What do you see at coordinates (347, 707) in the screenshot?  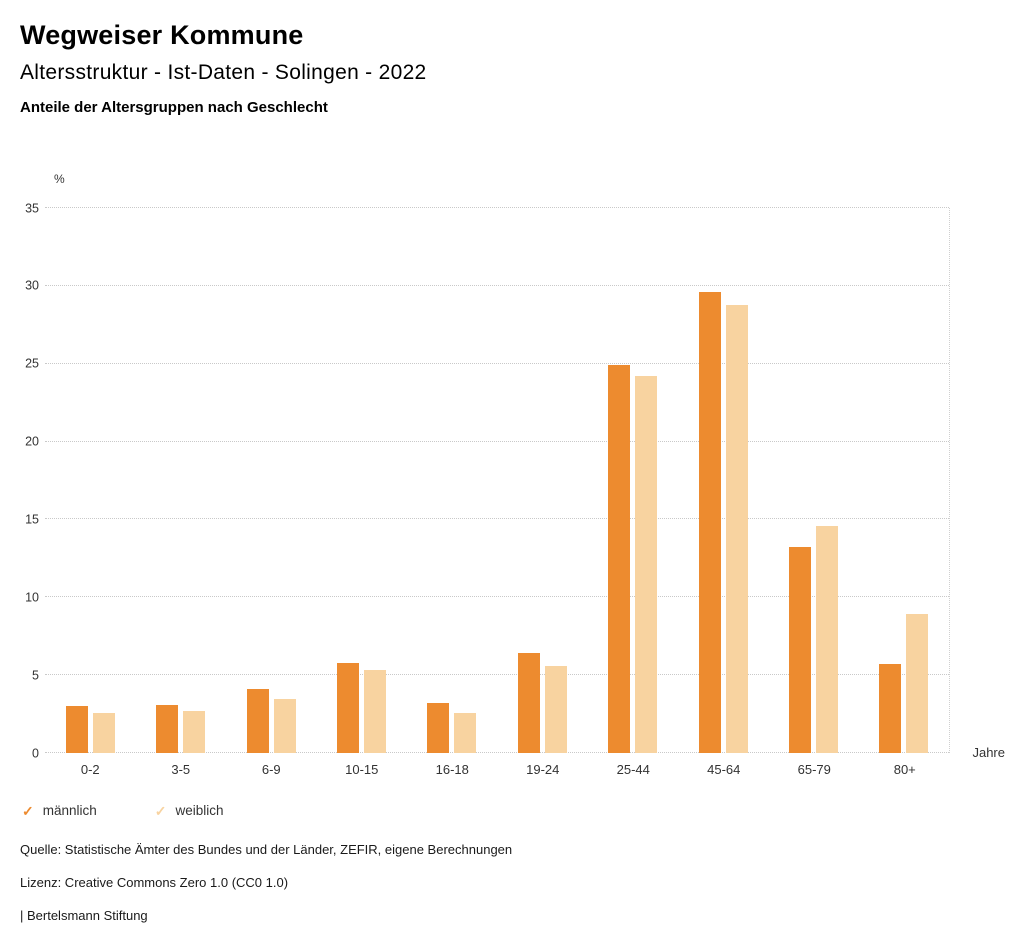 I see `bar-männlich-10-15` at bounding box center [347, 707].